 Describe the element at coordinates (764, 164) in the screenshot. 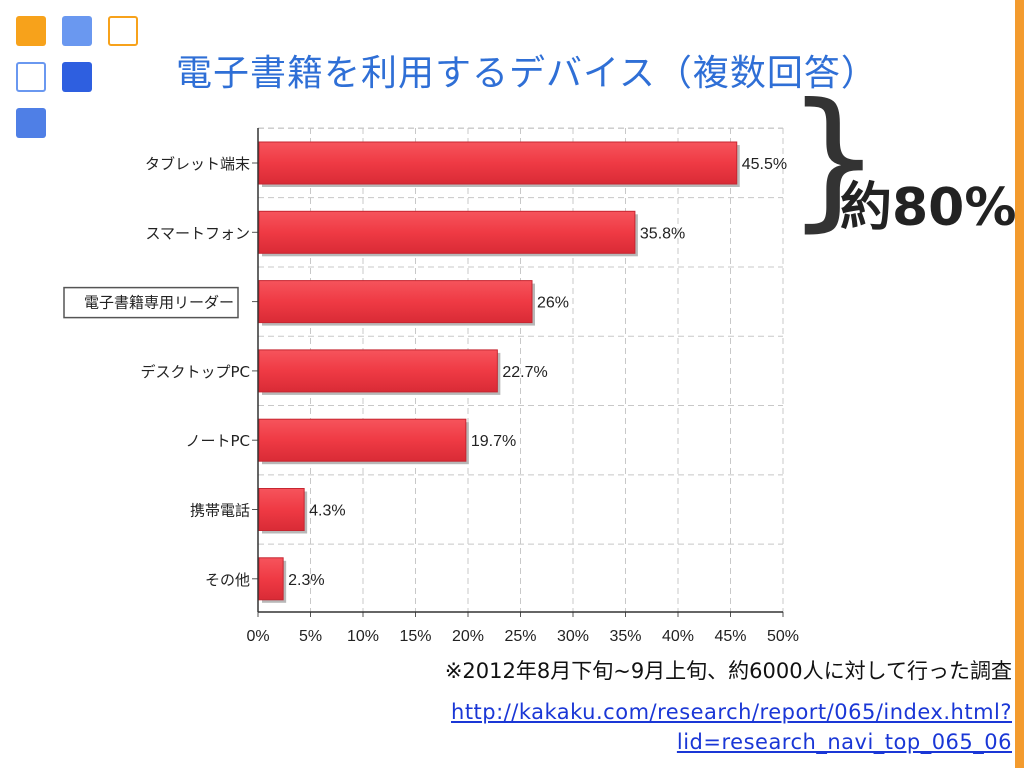

I see `data-label: 45.5%` at that location.